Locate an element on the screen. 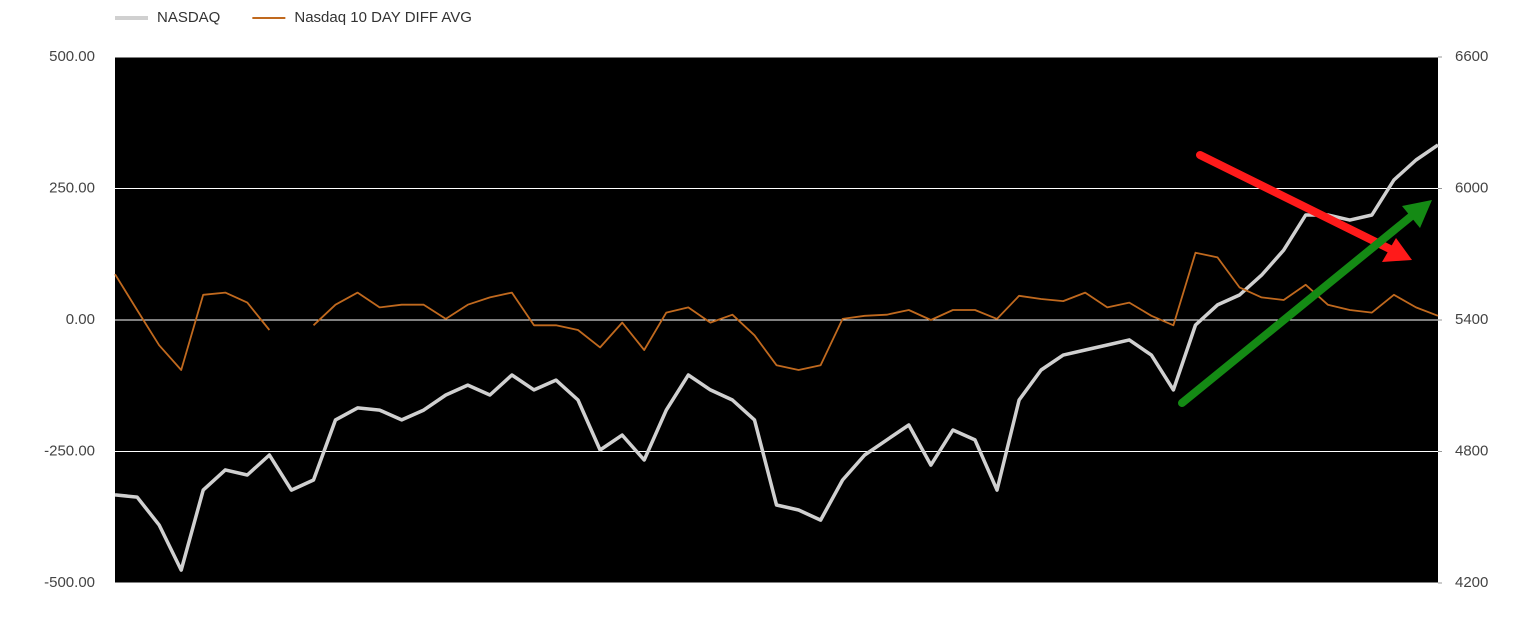 The image size is (1527, 617). legend-label: NASDAQ is located at coordinates (188, 17).